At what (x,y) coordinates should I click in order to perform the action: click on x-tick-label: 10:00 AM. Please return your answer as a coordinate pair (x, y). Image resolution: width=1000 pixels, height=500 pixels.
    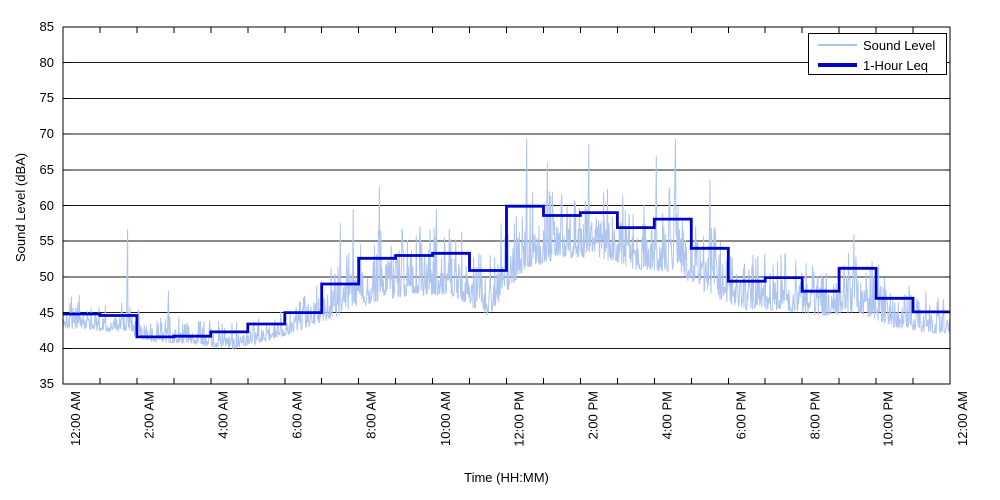
    Looking at the image, I should click on (445, 418).